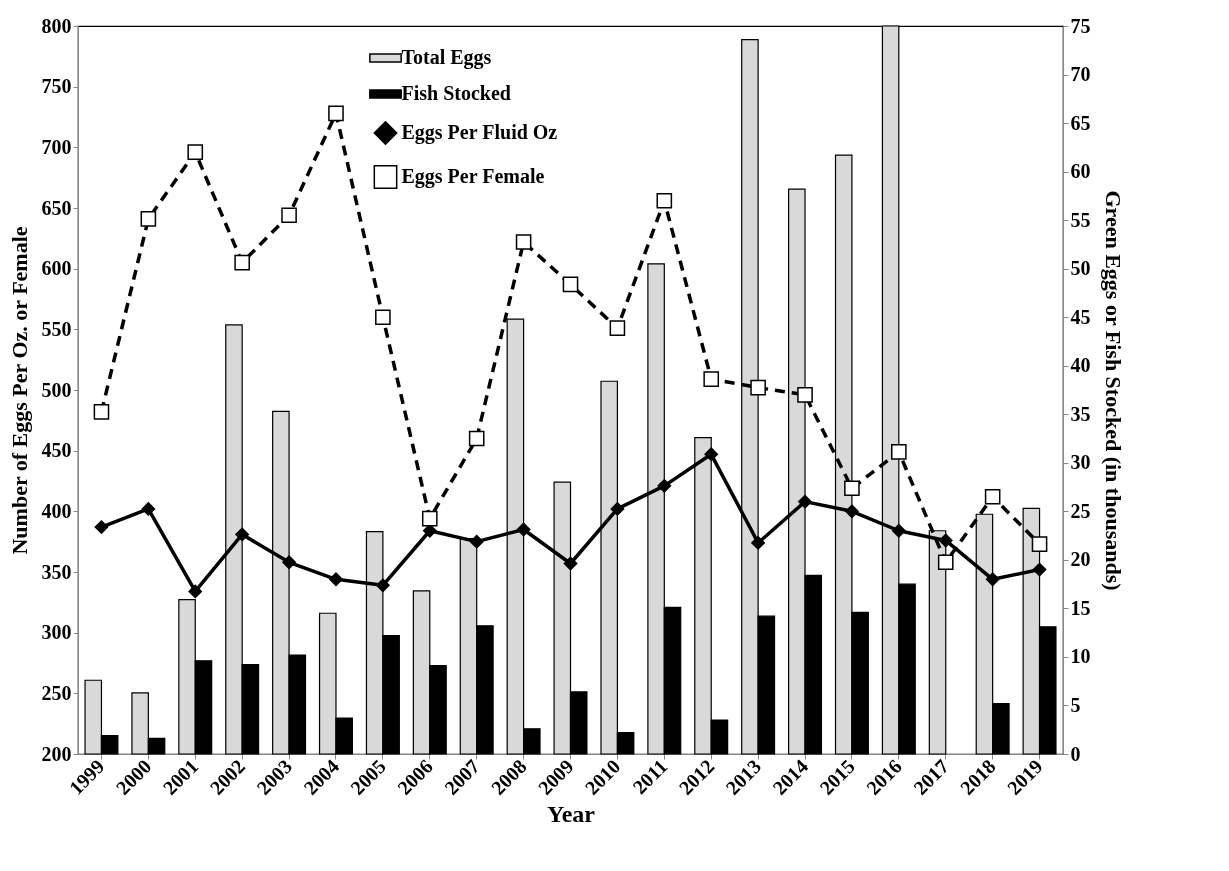 The image size is (1229, 871). What do you see at coordinates (56, 268) in the screenshot?
I see `y-tick-label: 600` at bounding box center [56, 268].